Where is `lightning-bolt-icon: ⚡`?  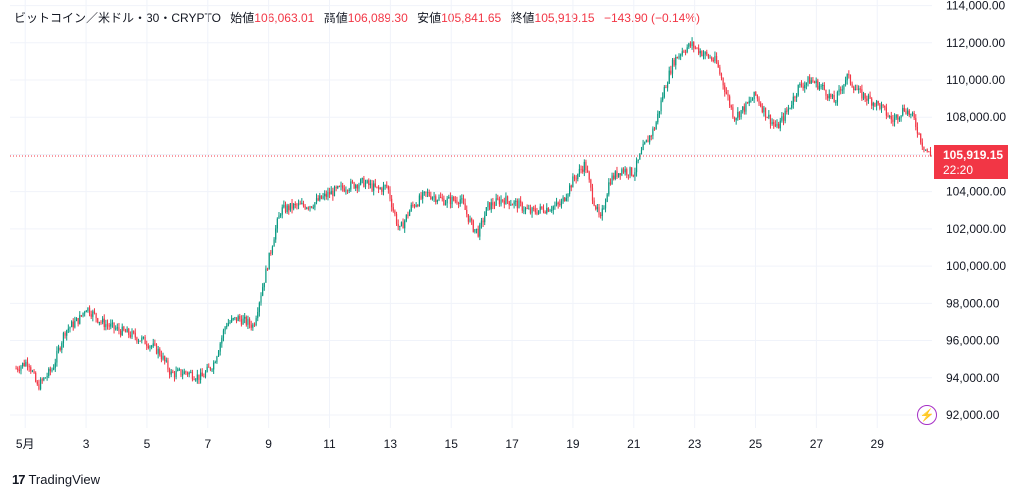
lightning-bolt-icon: ⚡ is located at coordinates (927, 415).